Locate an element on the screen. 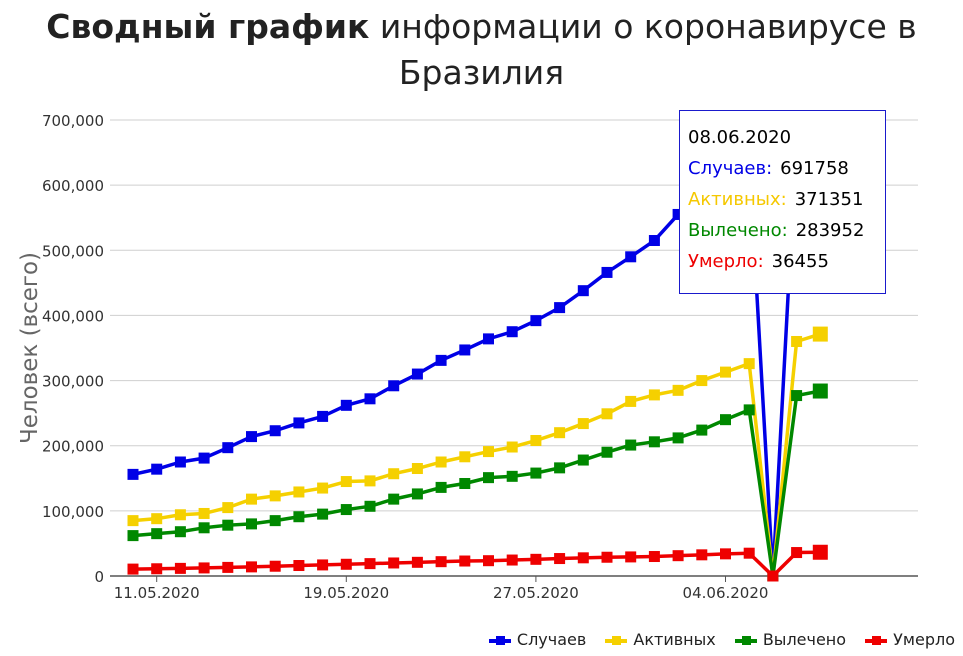  y-tick-label: 400,000 is located at coordinates (73, 316).